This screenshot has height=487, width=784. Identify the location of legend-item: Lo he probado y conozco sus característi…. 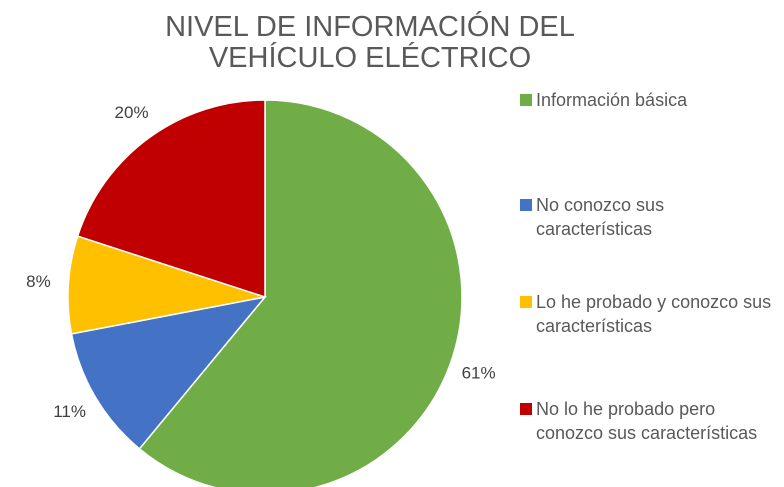
(647, 314).